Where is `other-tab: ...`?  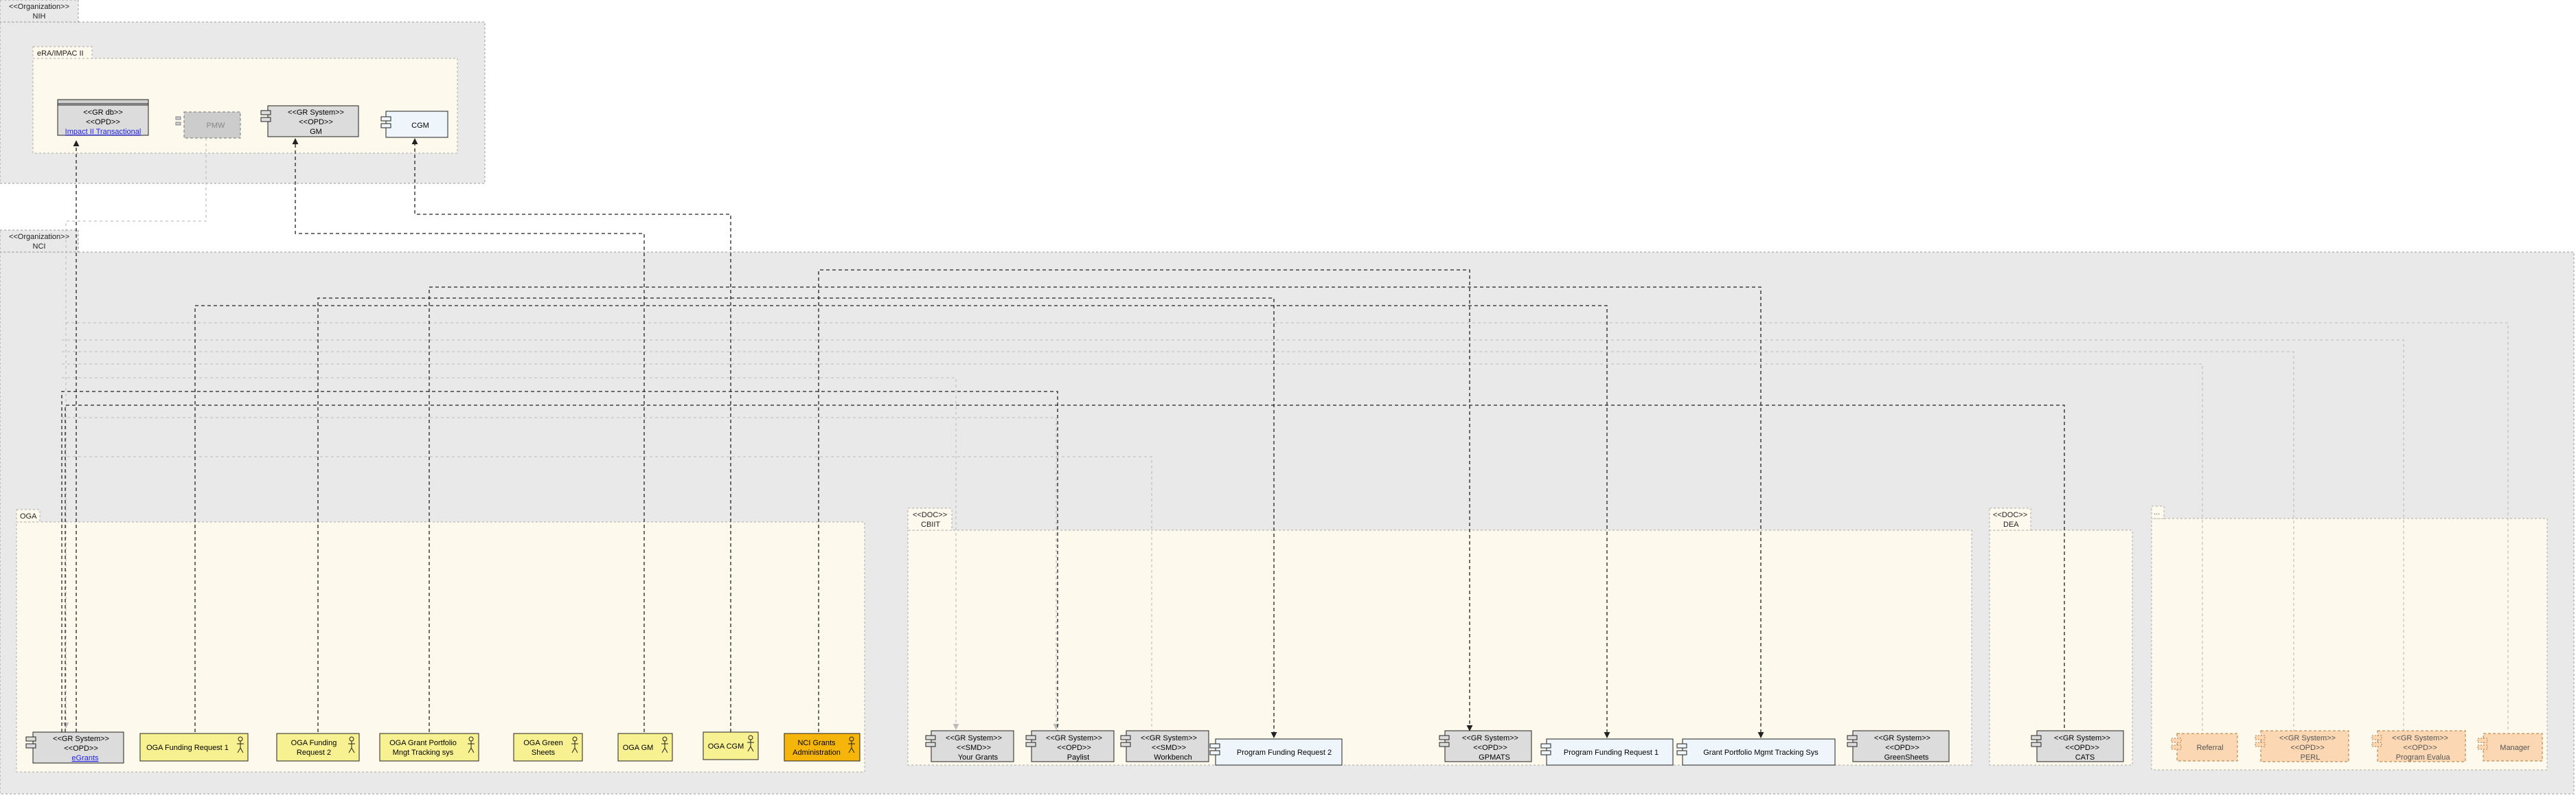
other-tab: ... is located at coordinates (2157, 512).